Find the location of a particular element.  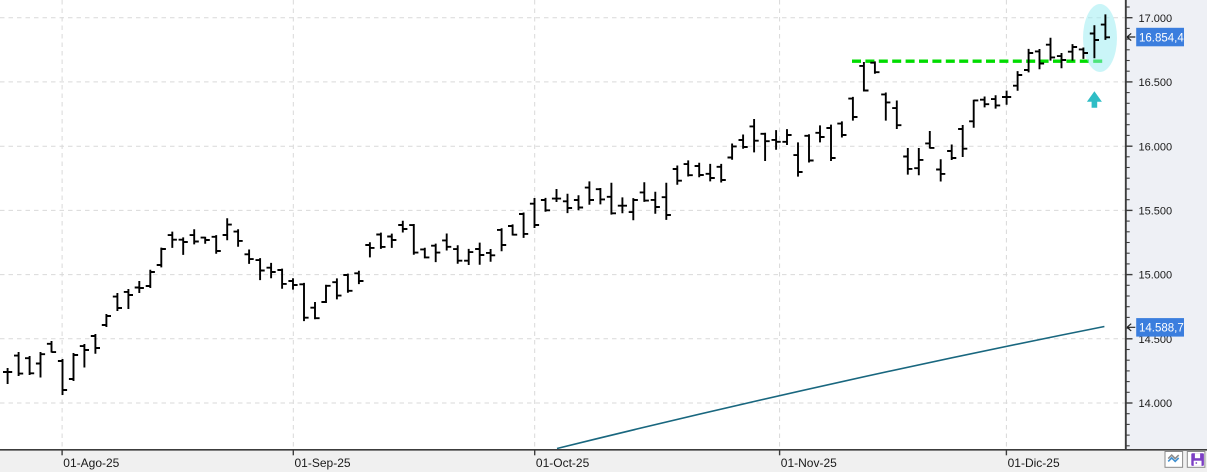

svg-text: 17.000 is located at coordinates (1156, 19).